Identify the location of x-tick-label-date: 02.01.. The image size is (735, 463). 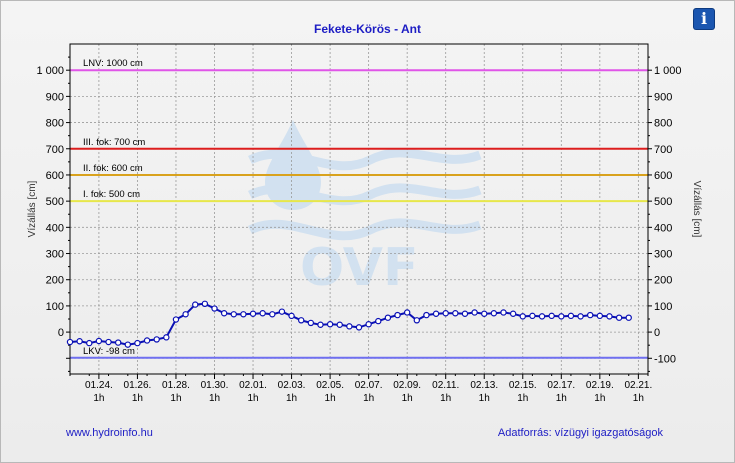
(253, 385).